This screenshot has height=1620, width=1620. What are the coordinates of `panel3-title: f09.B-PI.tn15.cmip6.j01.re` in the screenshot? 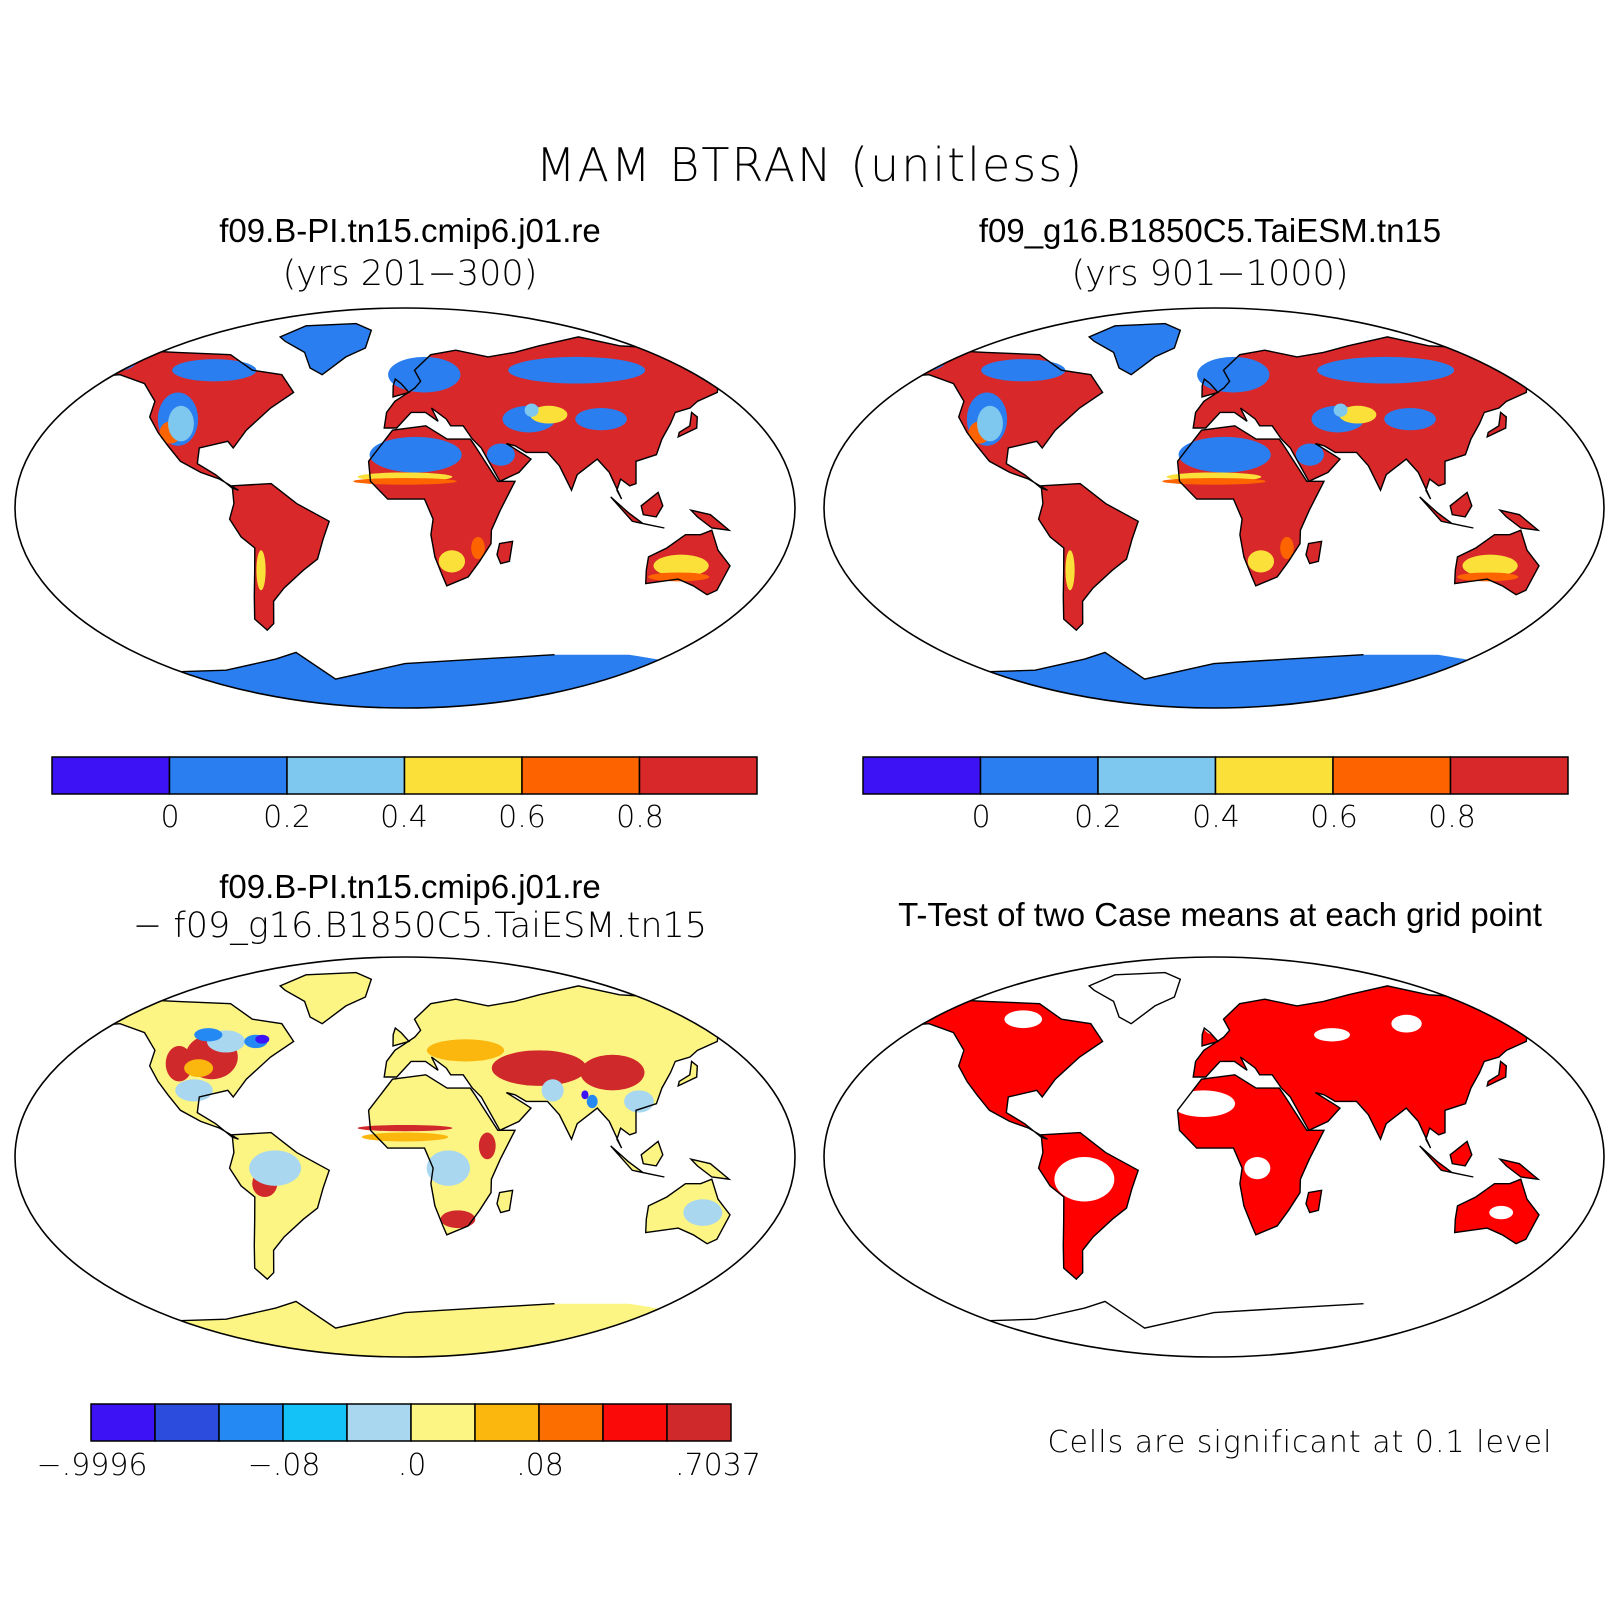 It's located at (410, 886).